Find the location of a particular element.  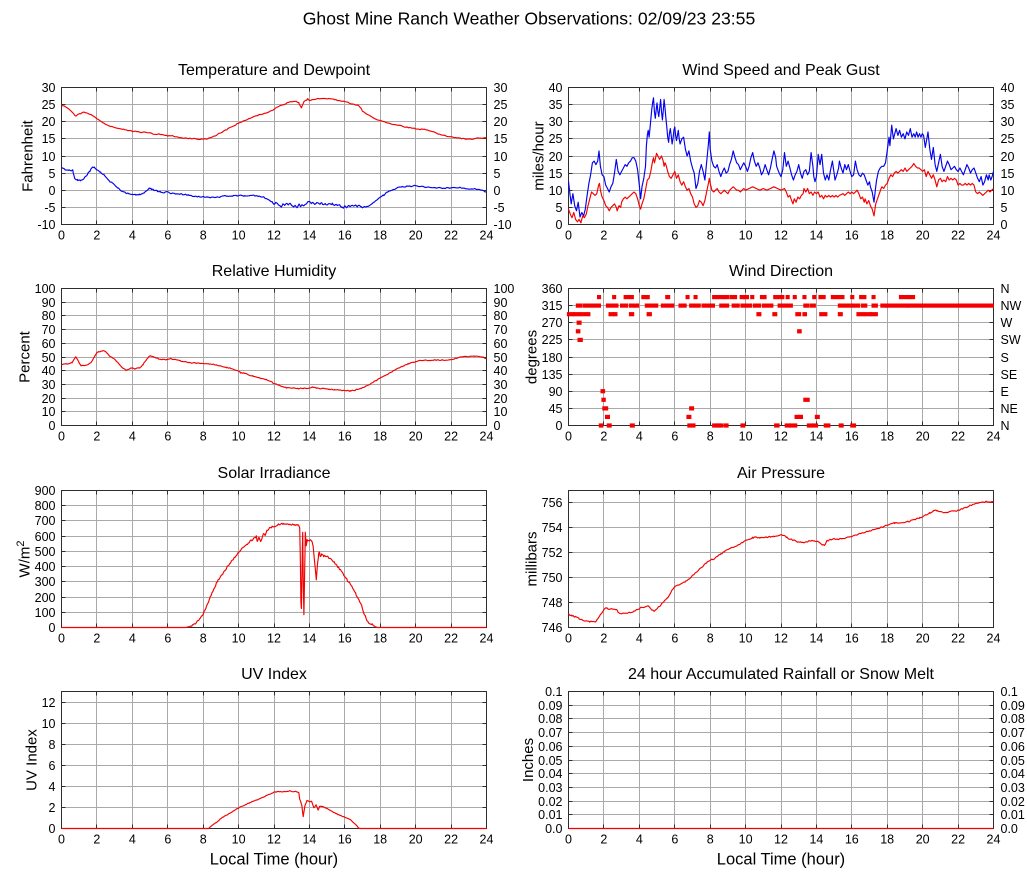

svg-text: 360 is located at coordinates (552, 289).